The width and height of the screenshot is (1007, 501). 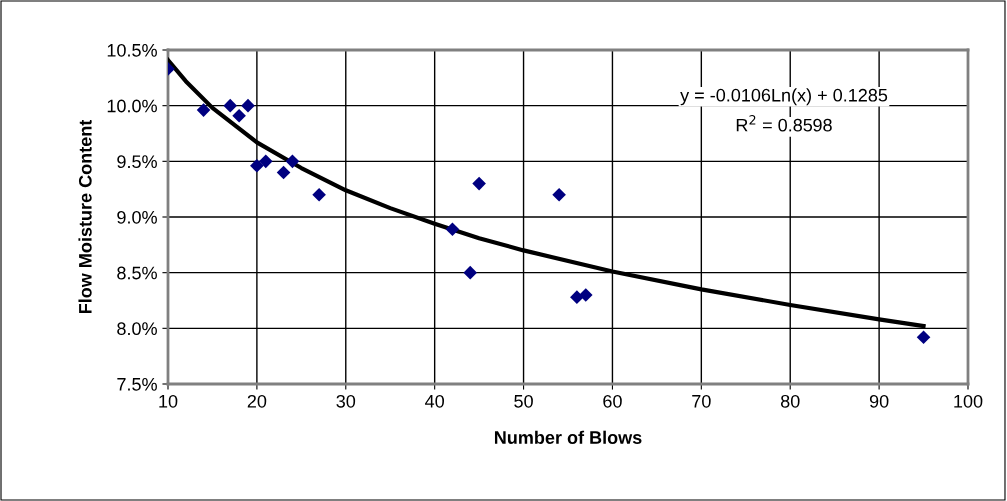 What do you see at coordinates (568, 437) in the screenshot?
I see `x-axis-title: Number of Blows` at bounding box center [568, 437].